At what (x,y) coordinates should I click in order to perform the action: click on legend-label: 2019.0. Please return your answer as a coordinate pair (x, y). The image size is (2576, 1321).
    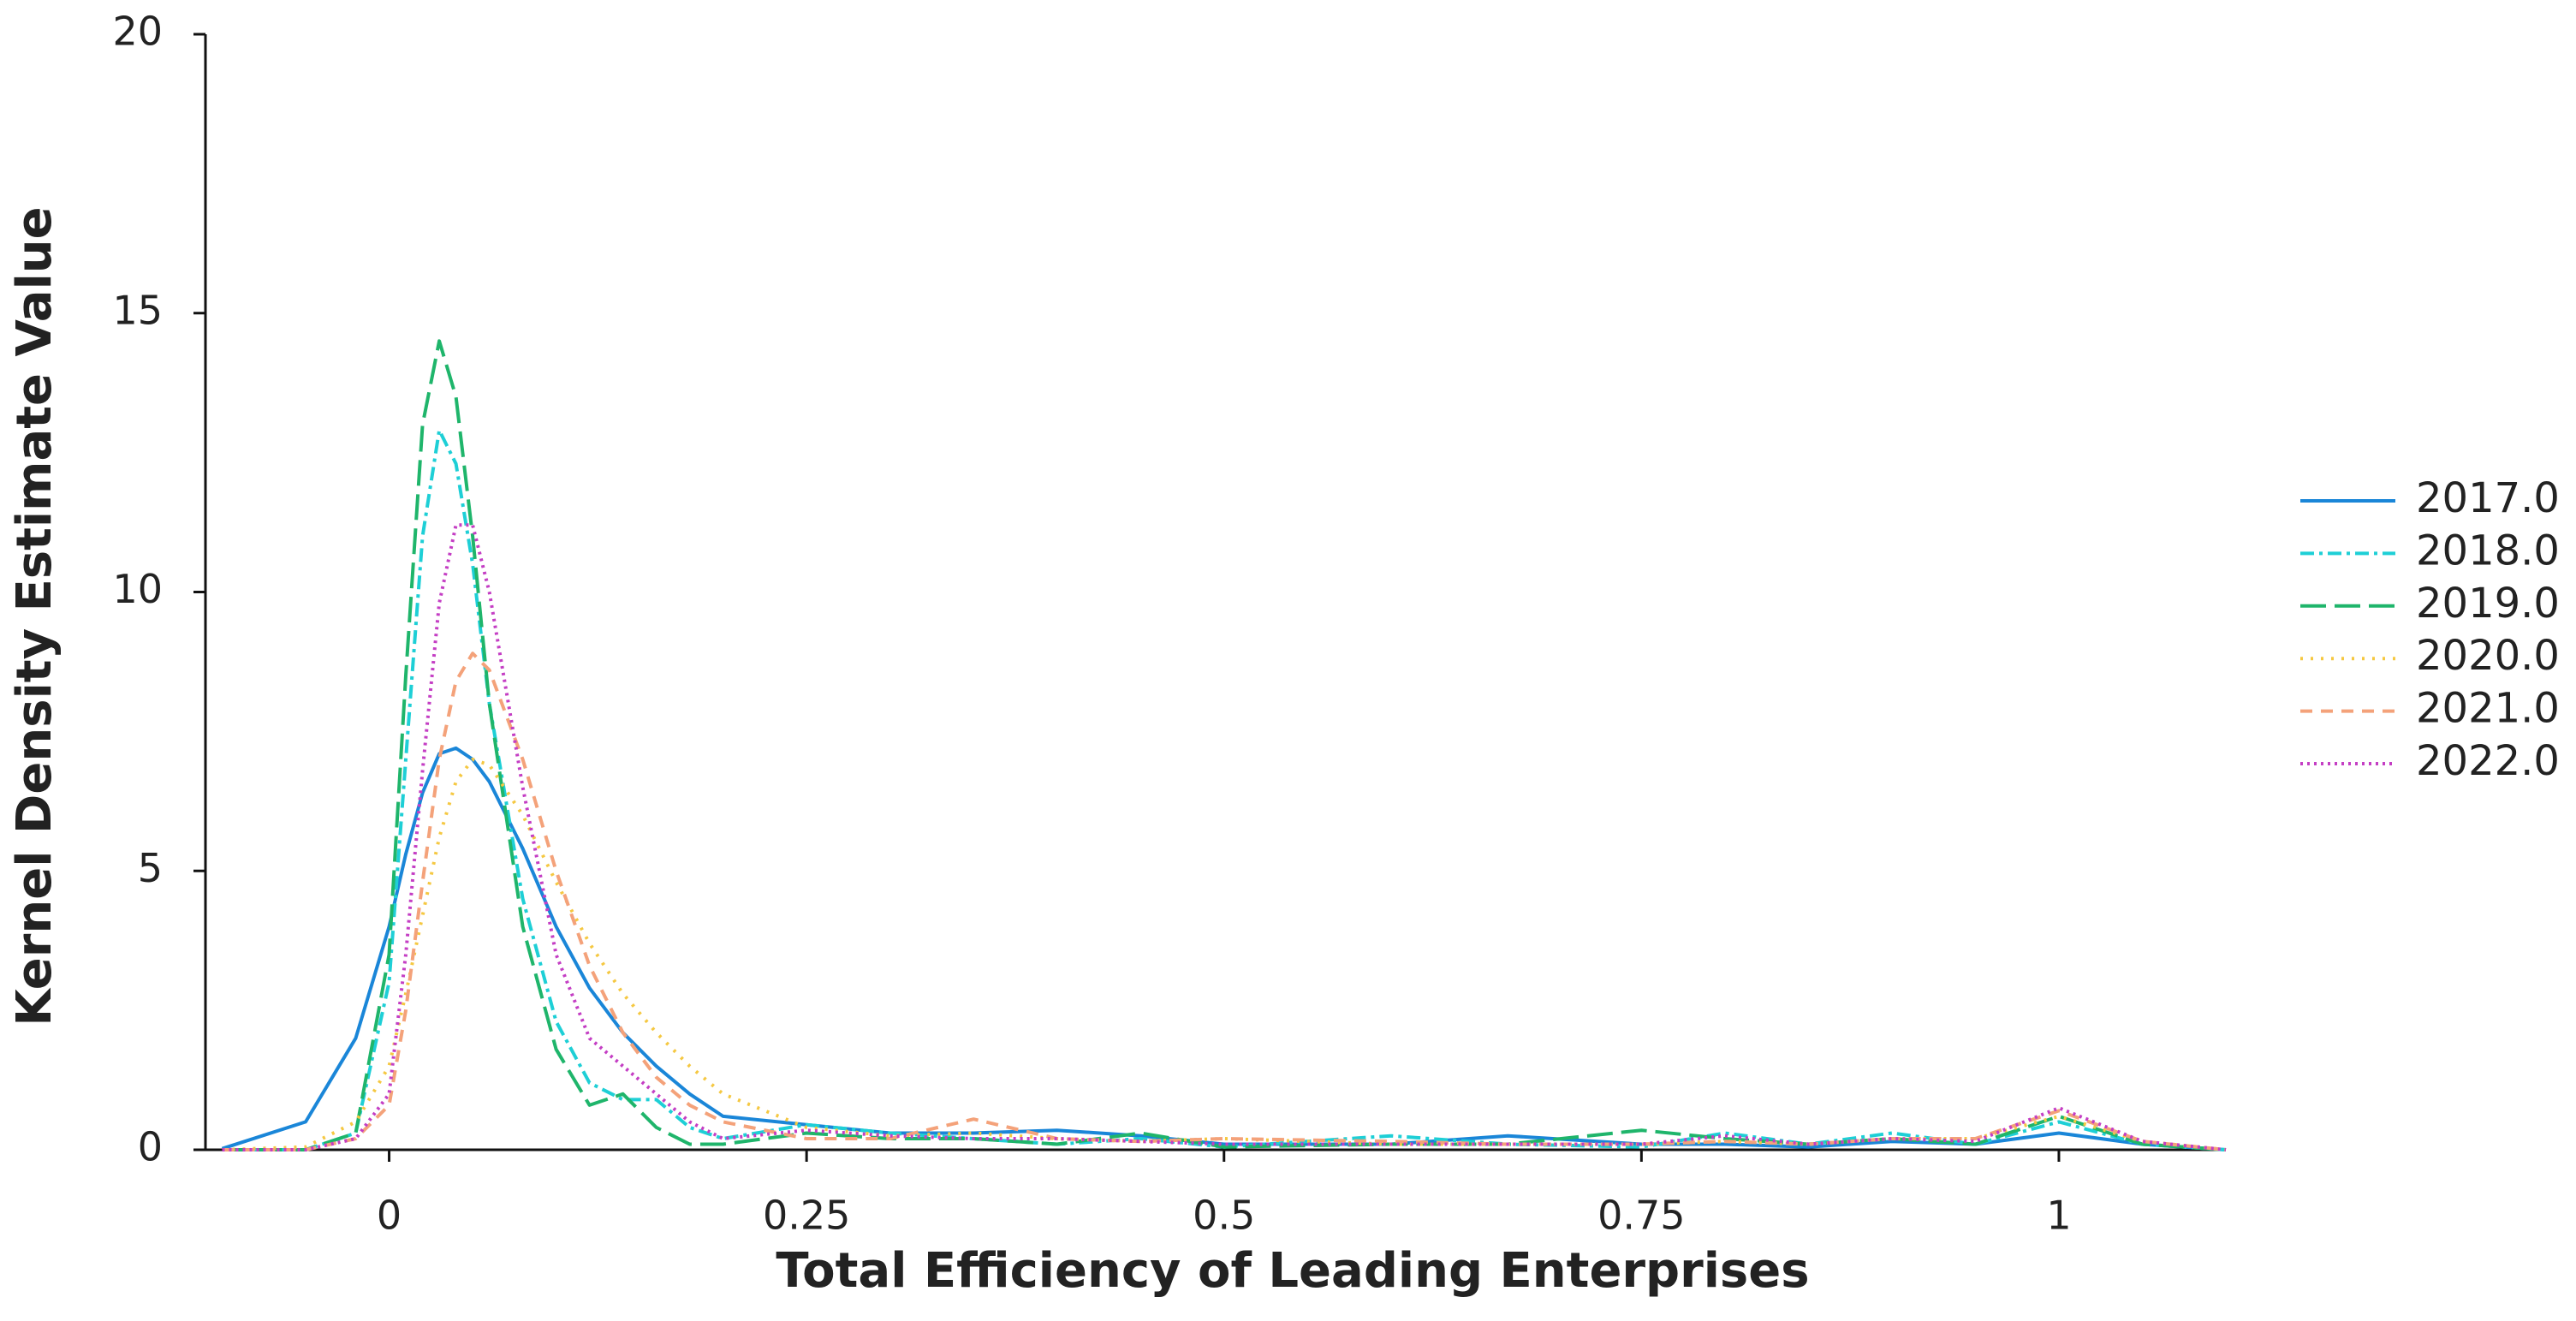
    Looking at the image, I should click on (2488, 604).